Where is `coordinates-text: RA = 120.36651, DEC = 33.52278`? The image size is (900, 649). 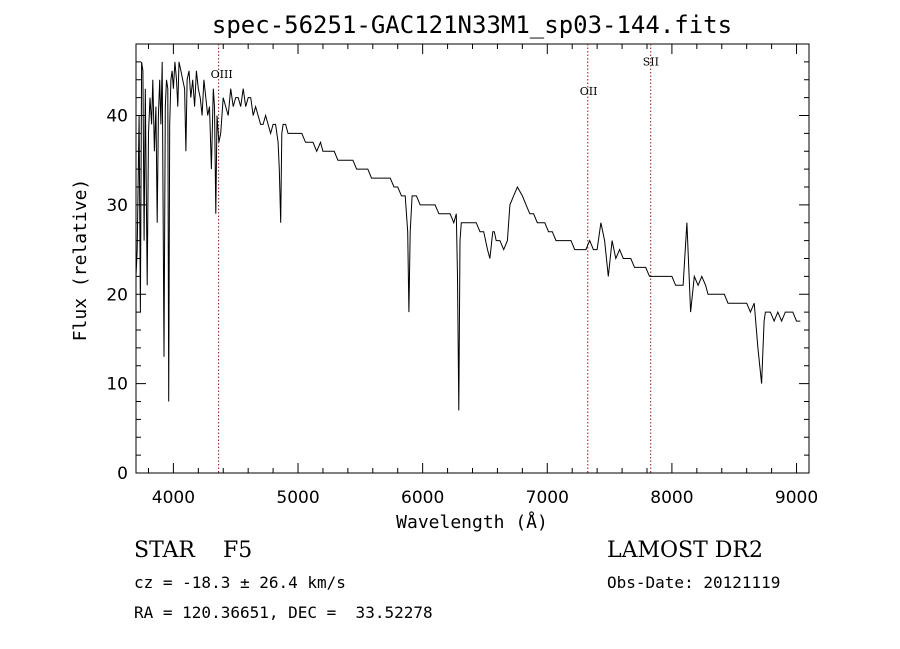
coordinates-text: RA = 120.36651, DEC = 33.52278 is located at coordinates (283, 612).